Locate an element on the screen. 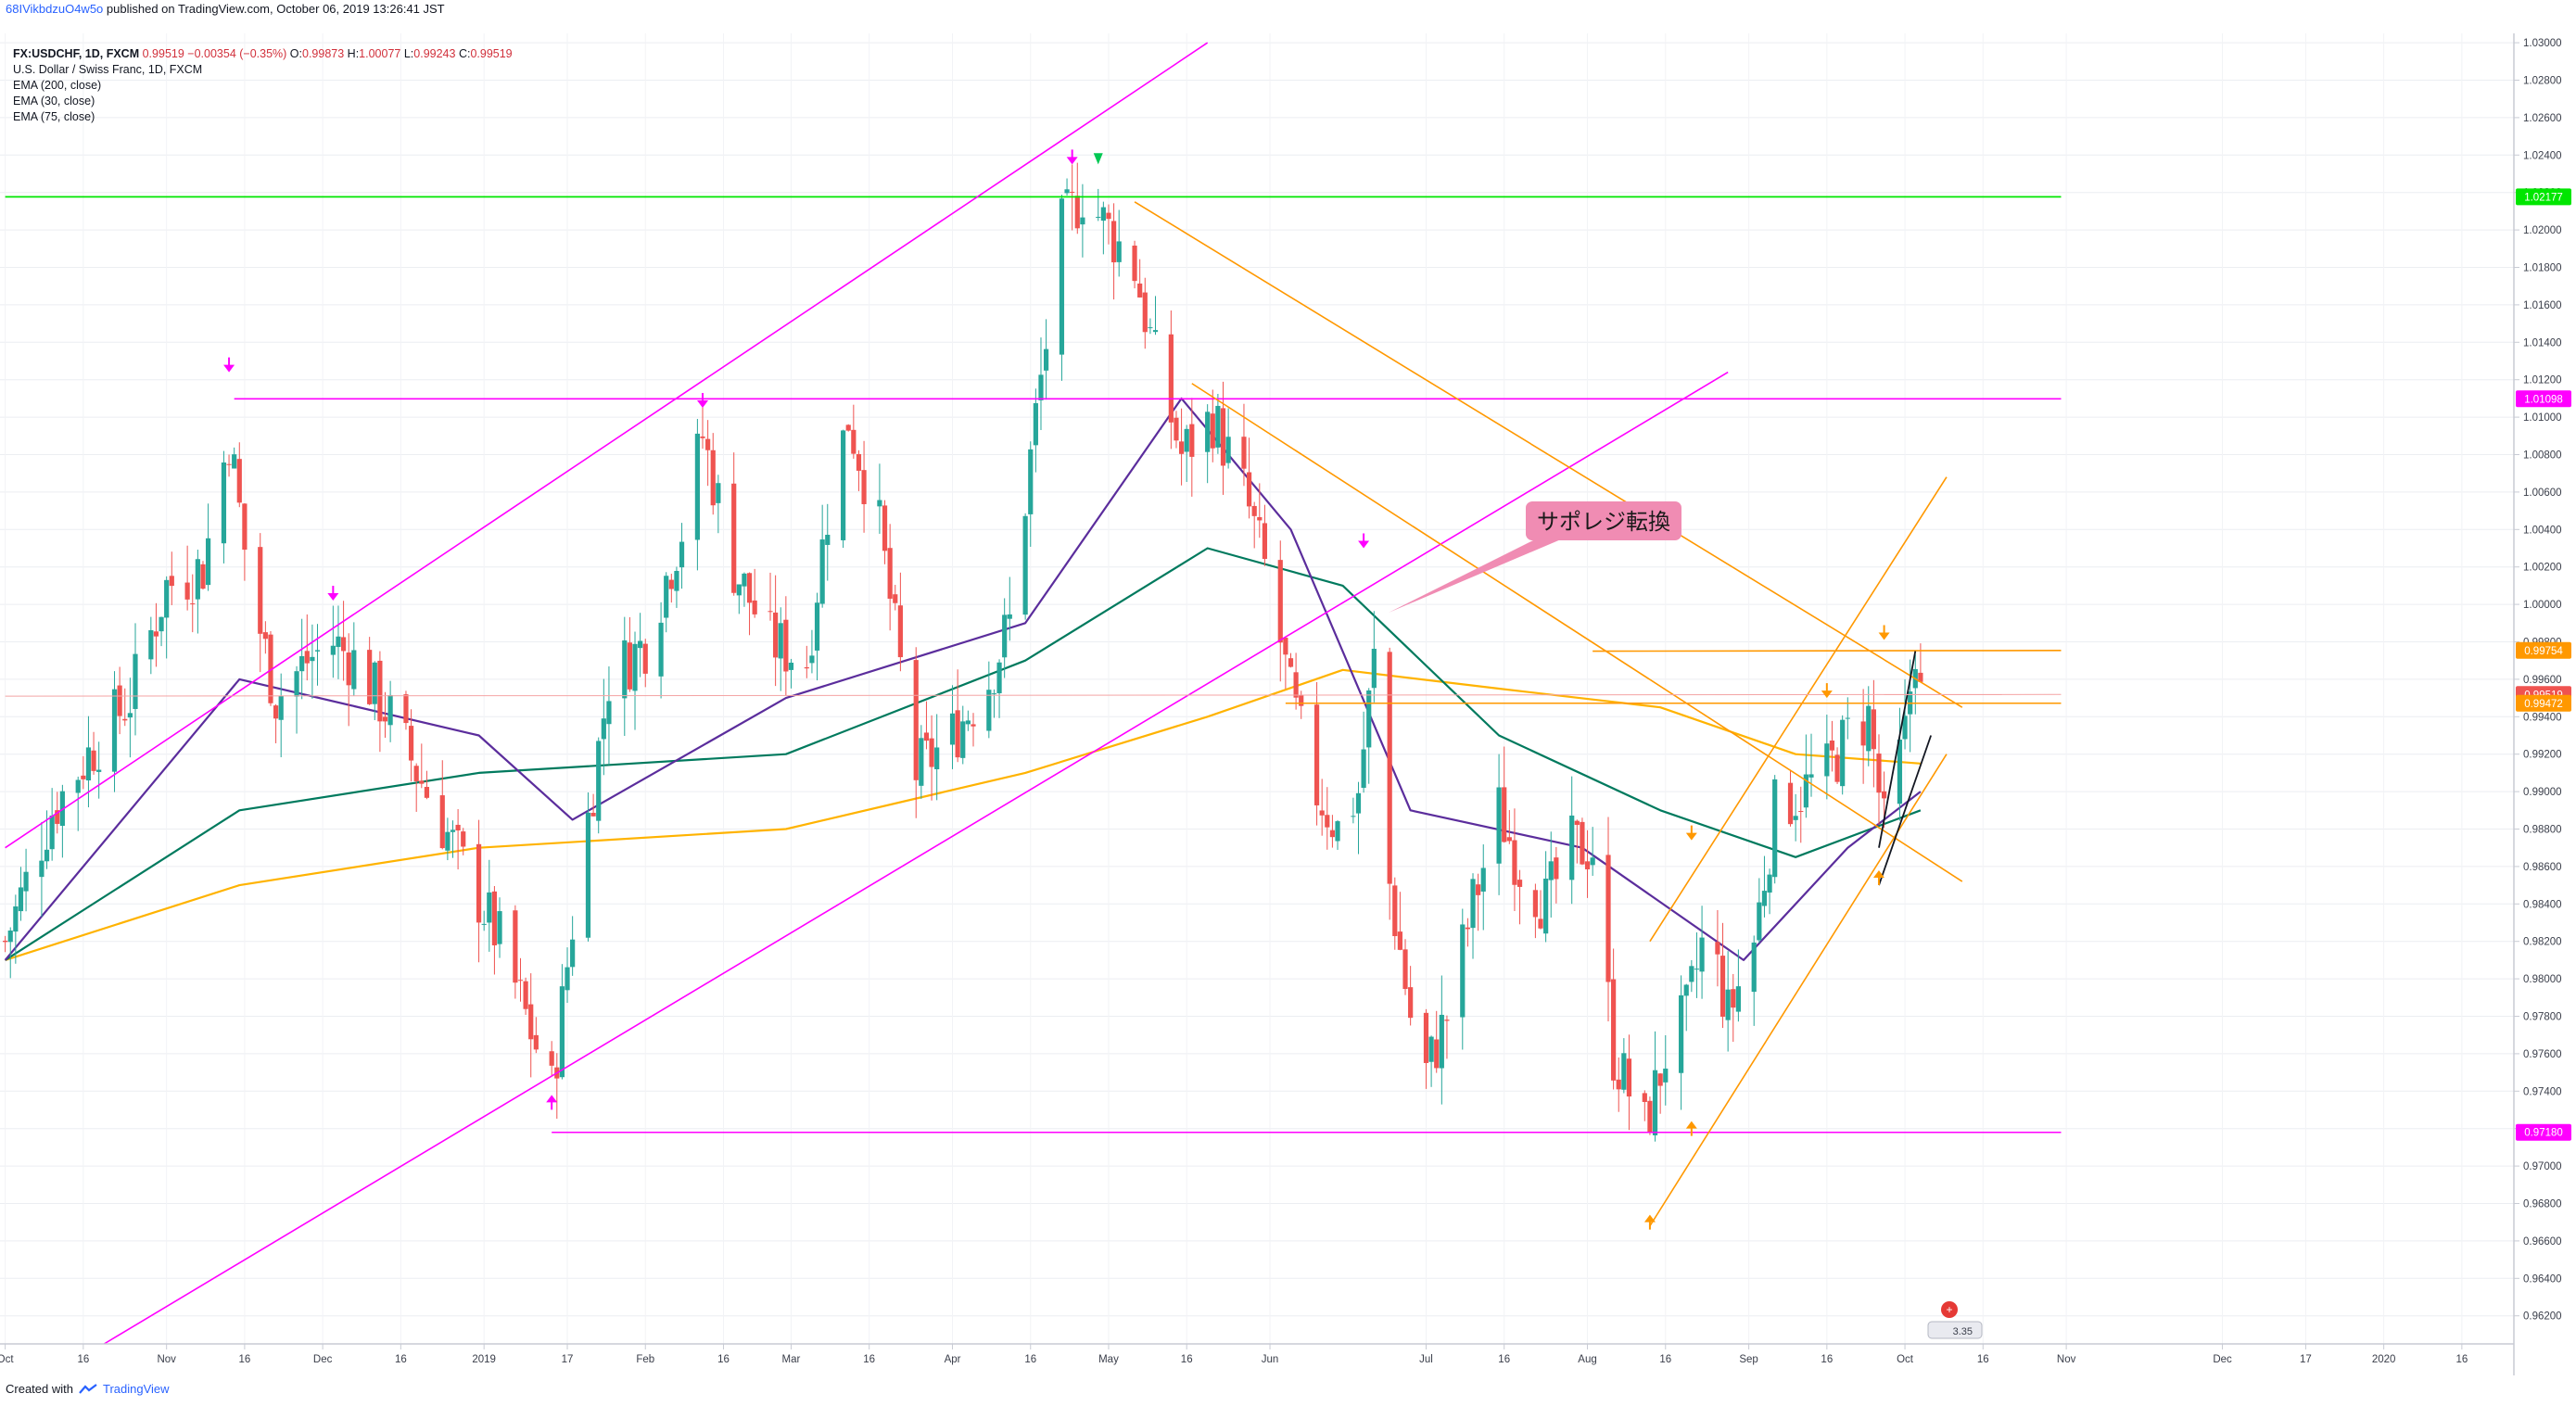  legend-close-label: C: is located at coordinates (464, 53).